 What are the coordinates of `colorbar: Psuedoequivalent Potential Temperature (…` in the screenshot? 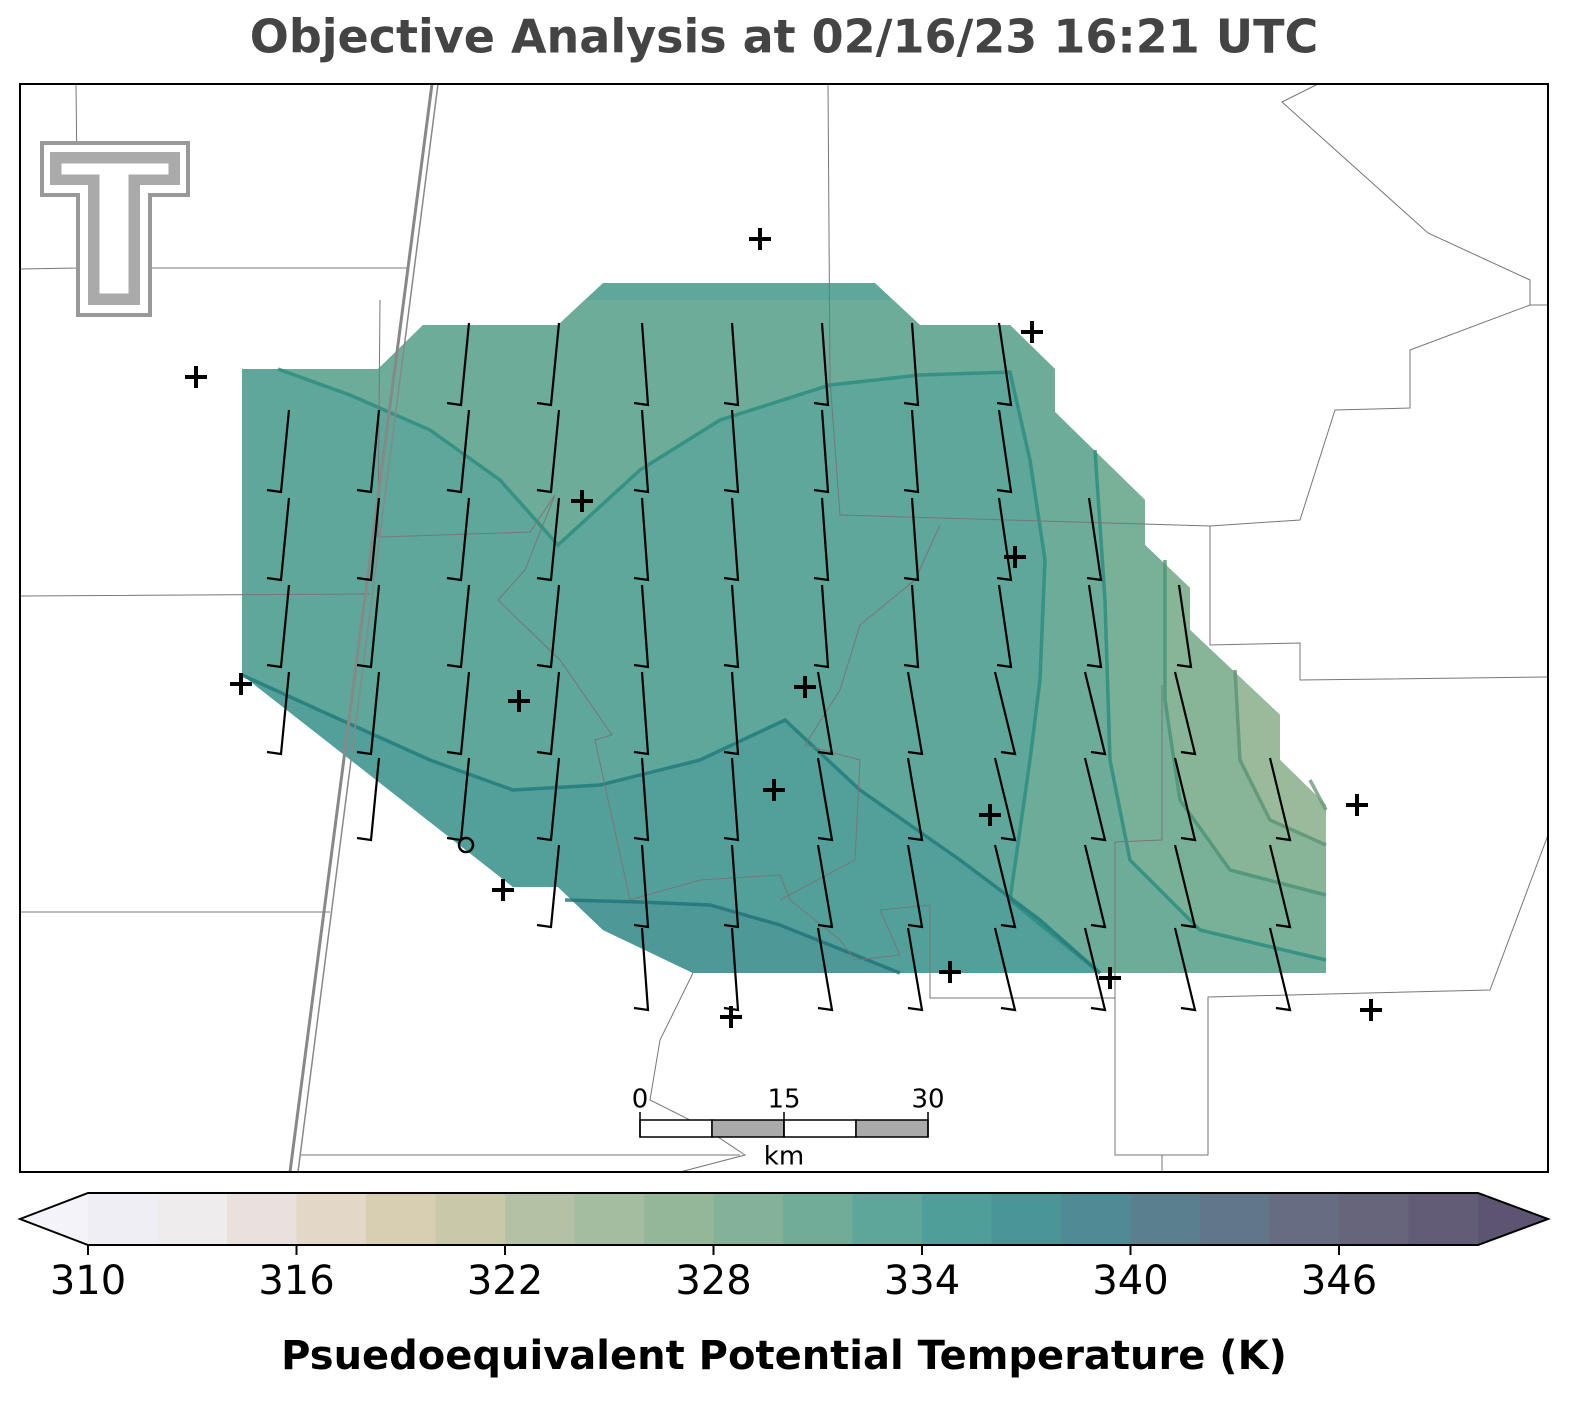 It's located at (784, 1285).